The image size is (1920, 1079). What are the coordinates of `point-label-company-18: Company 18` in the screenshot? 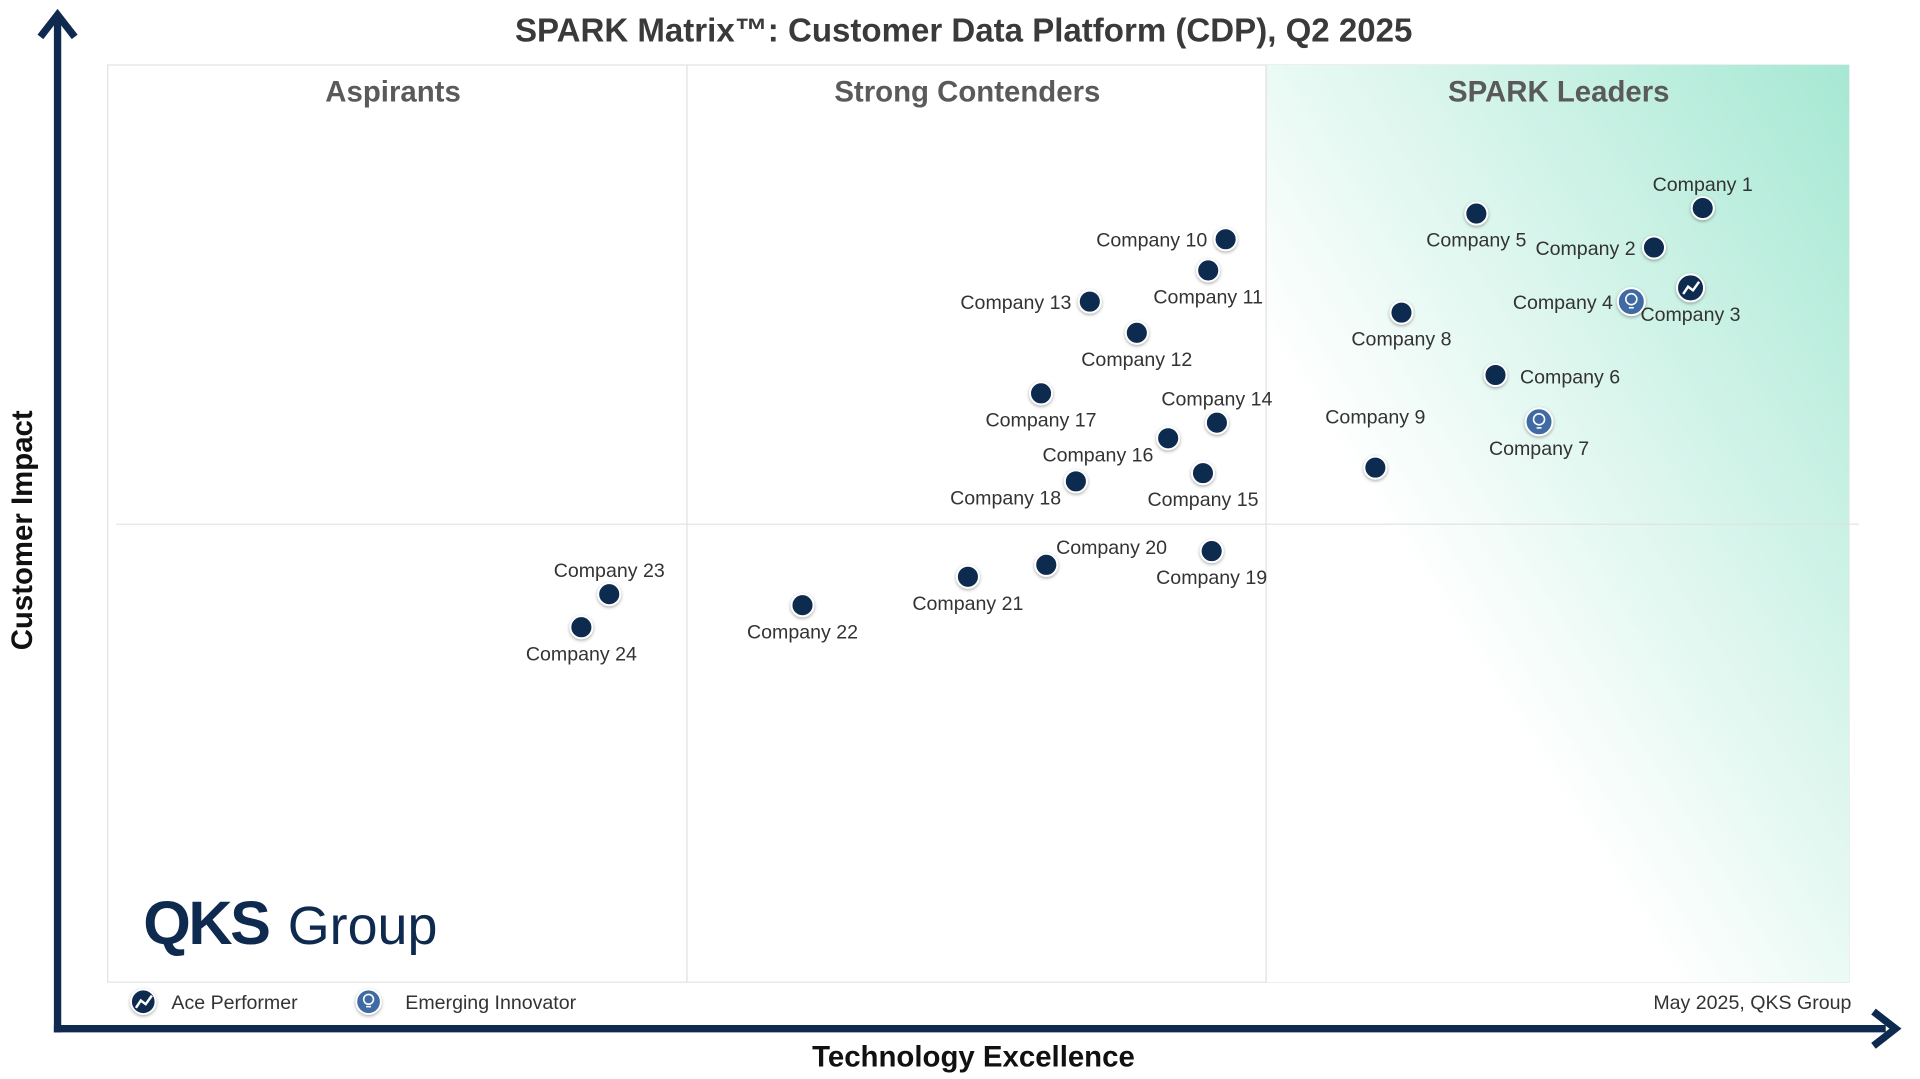 It's located at (1005, 499).